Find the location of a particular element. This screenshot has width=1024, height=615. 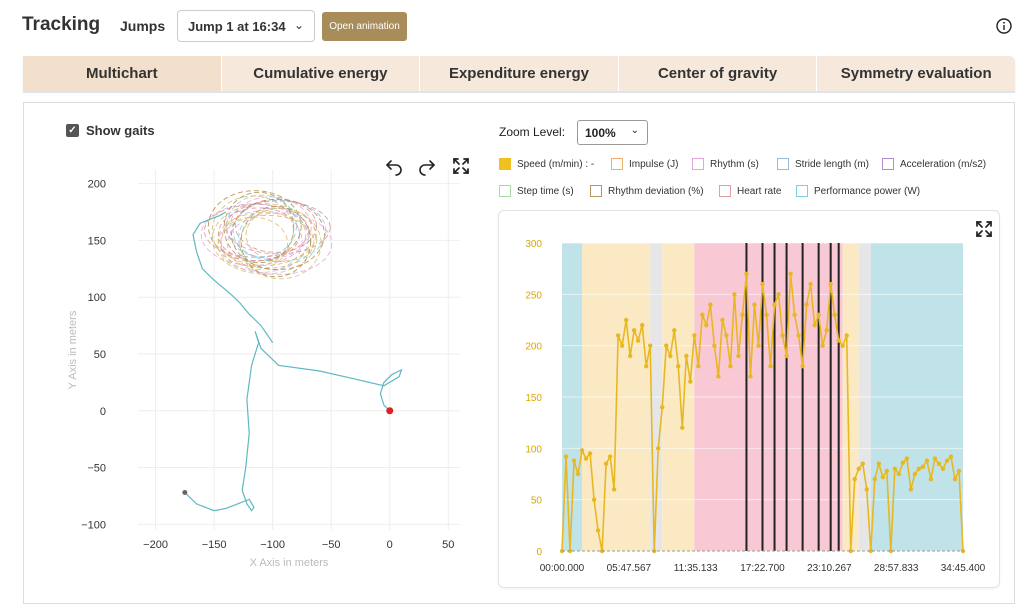

legend-label: Speed (m/min) : - is located at coordinates (556, 164).